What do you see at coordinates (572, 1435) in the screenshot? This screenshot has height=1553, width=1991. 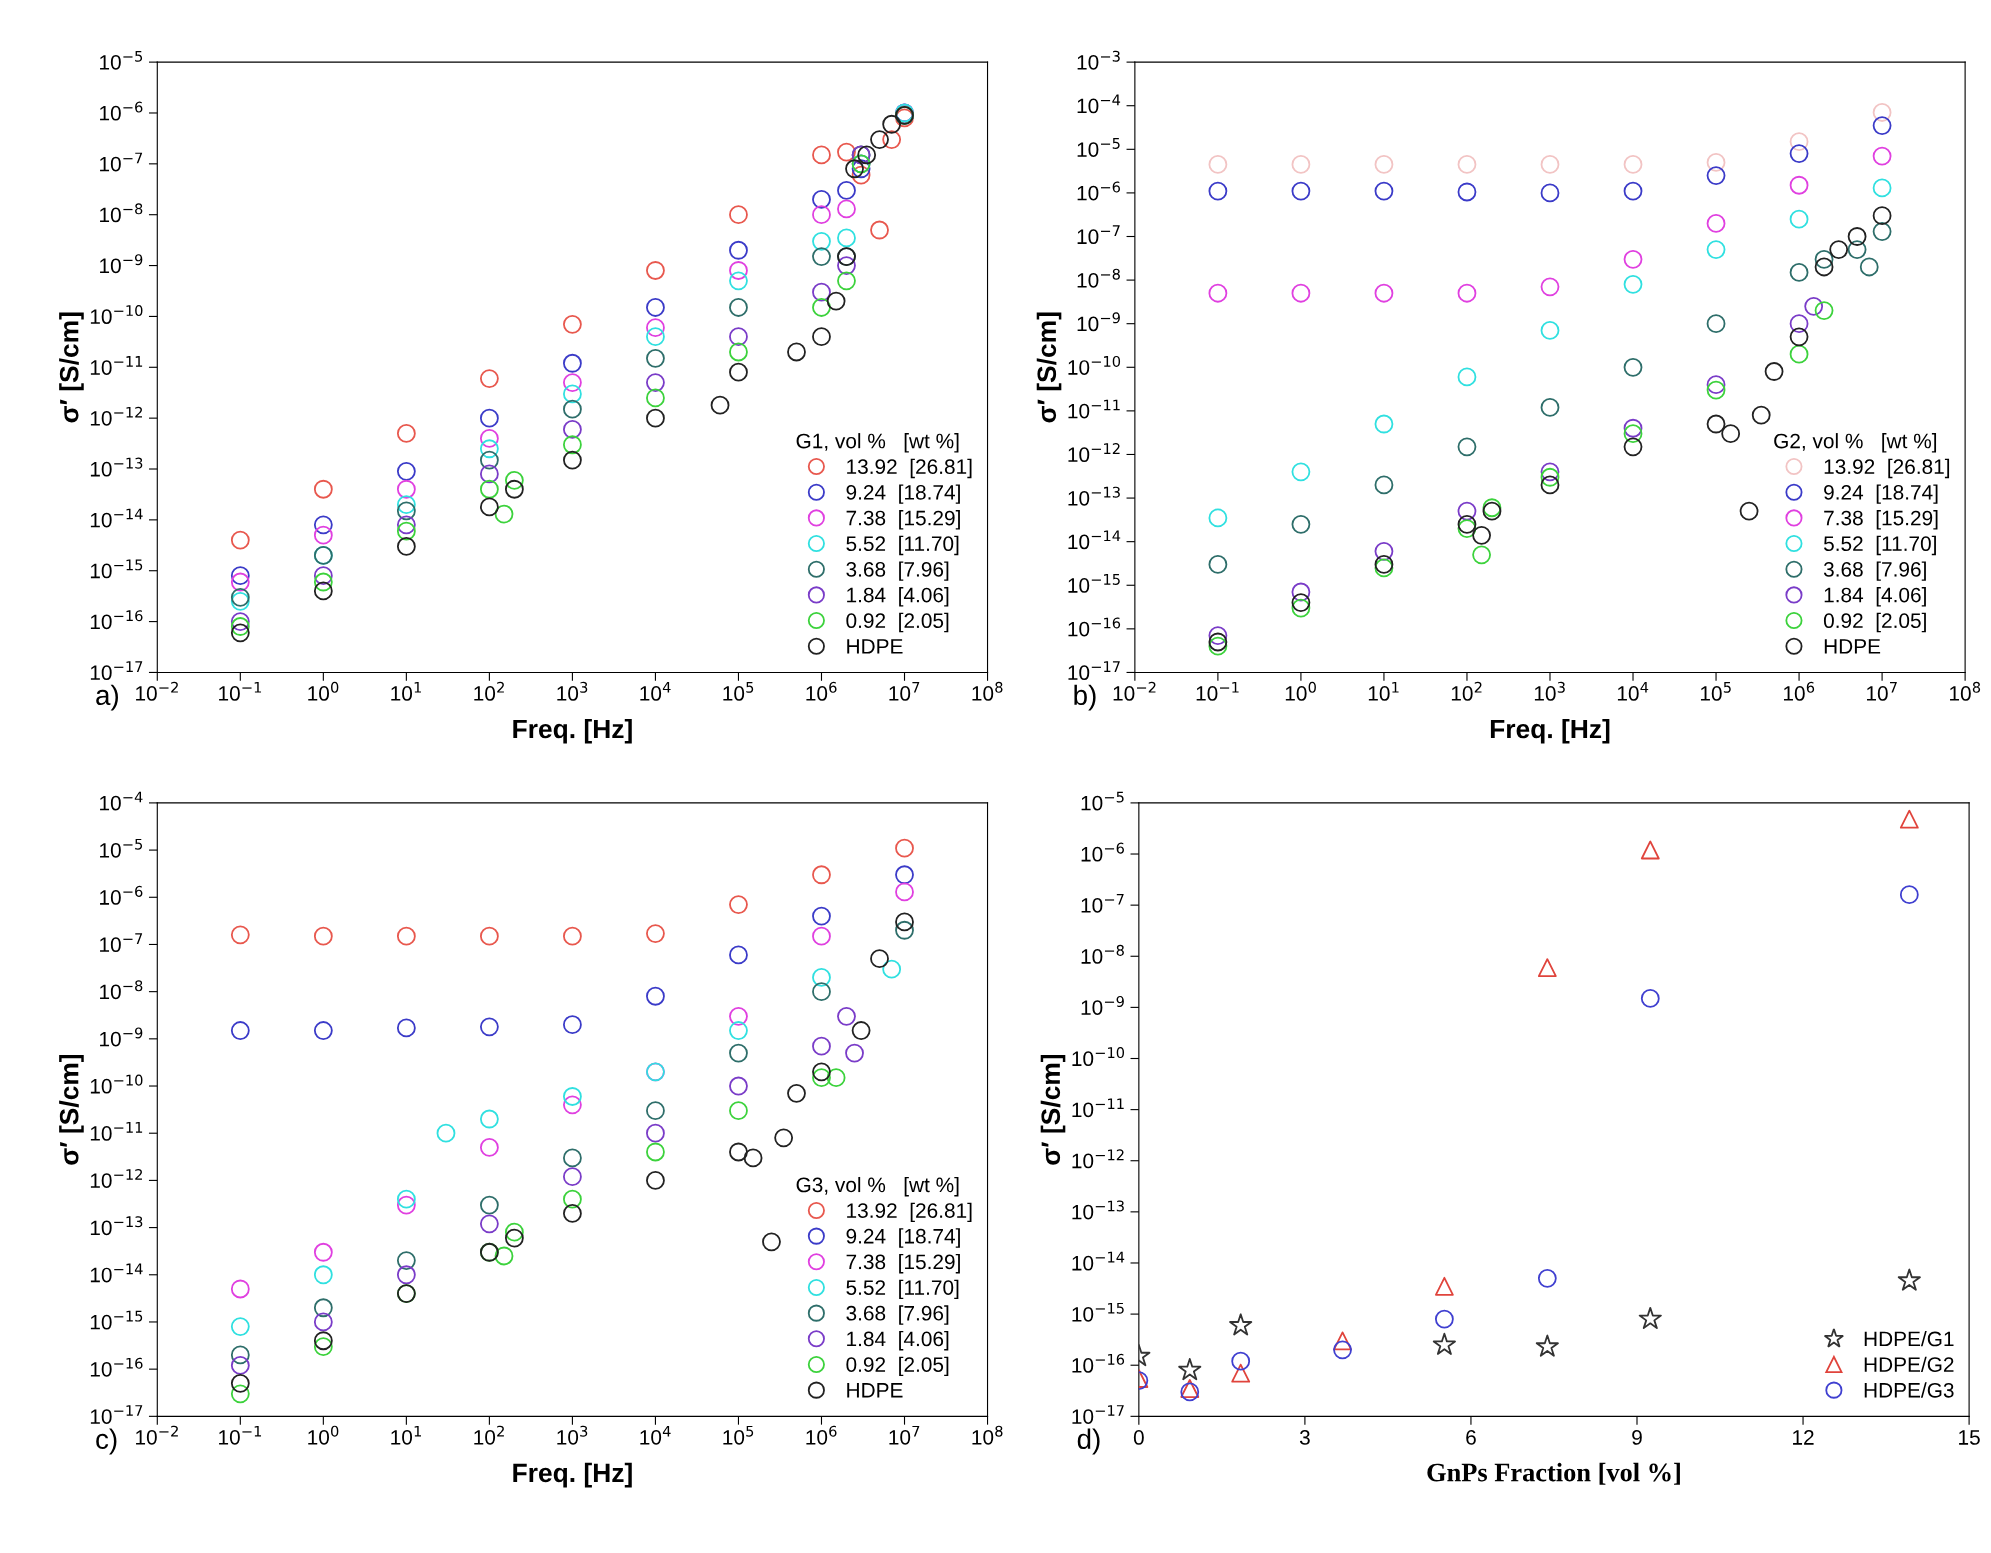 I see `x-tick-label: 10$^{3}$` at bounding box center [572, 1435].